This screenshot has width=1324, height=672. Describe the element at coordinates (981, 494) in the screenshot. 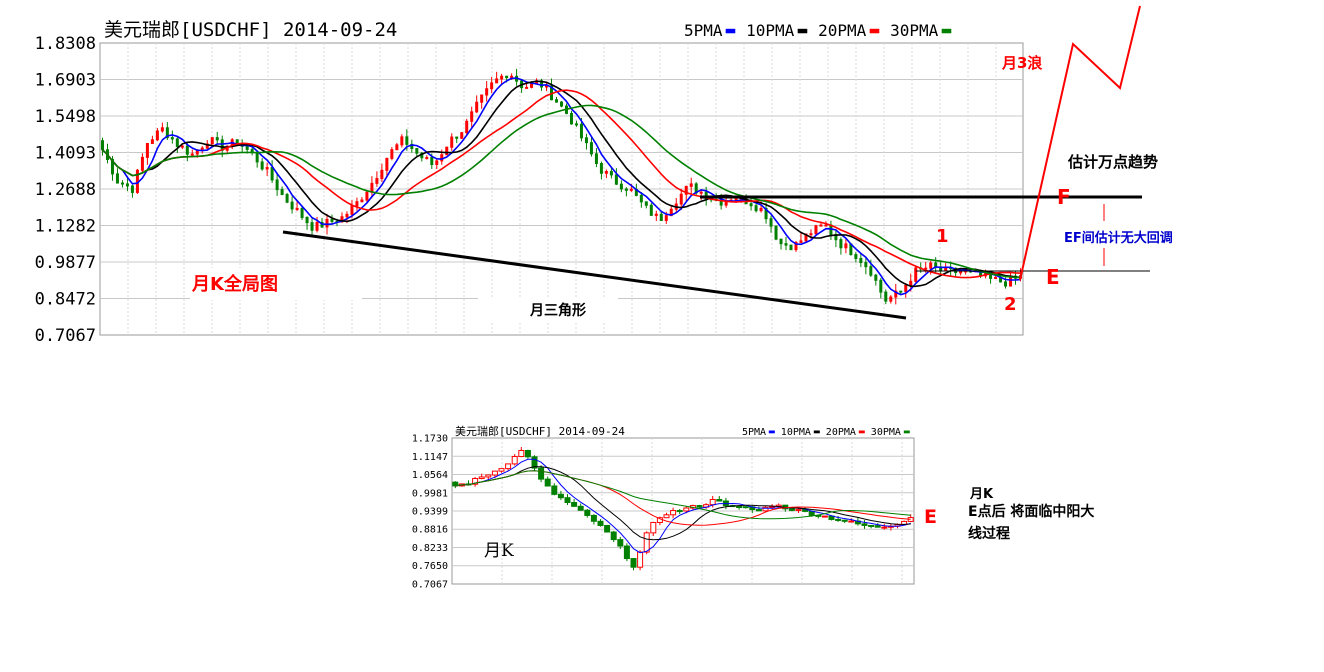

I see `note-line-1: 月K` at that location.